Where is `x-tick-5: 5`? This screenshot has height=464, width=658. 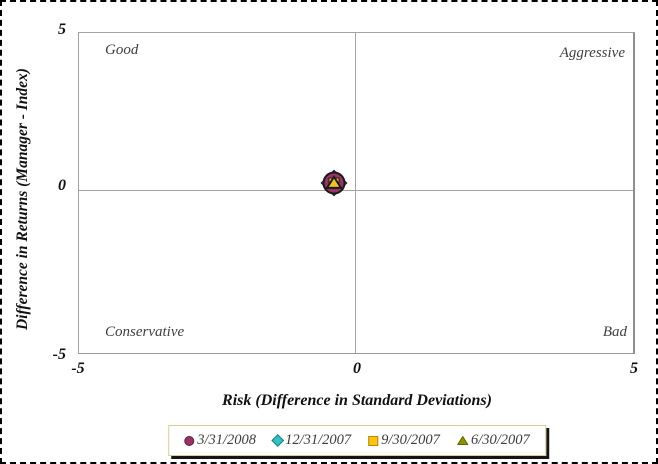
x-tick-5: 5 is located at coordinates (634, 368).